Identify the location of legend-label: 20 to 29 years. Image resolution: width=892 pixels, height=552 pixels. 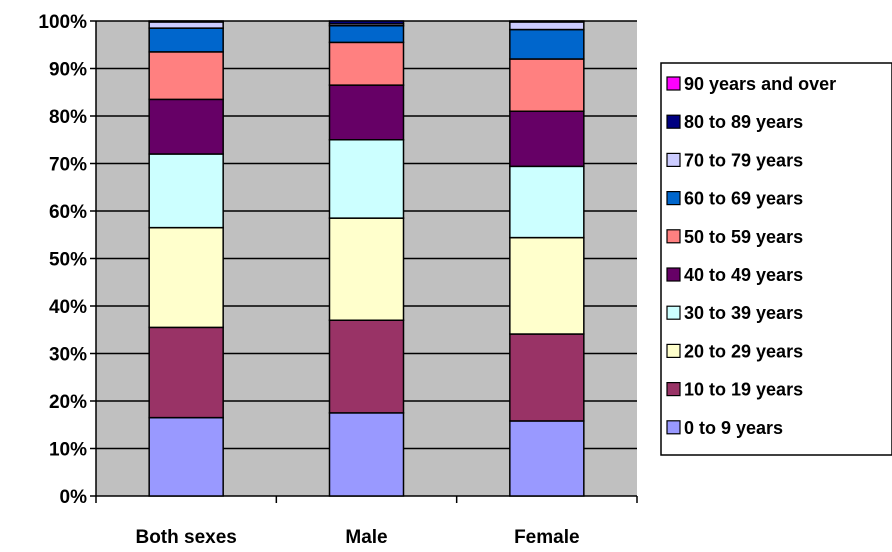
(743, 351).